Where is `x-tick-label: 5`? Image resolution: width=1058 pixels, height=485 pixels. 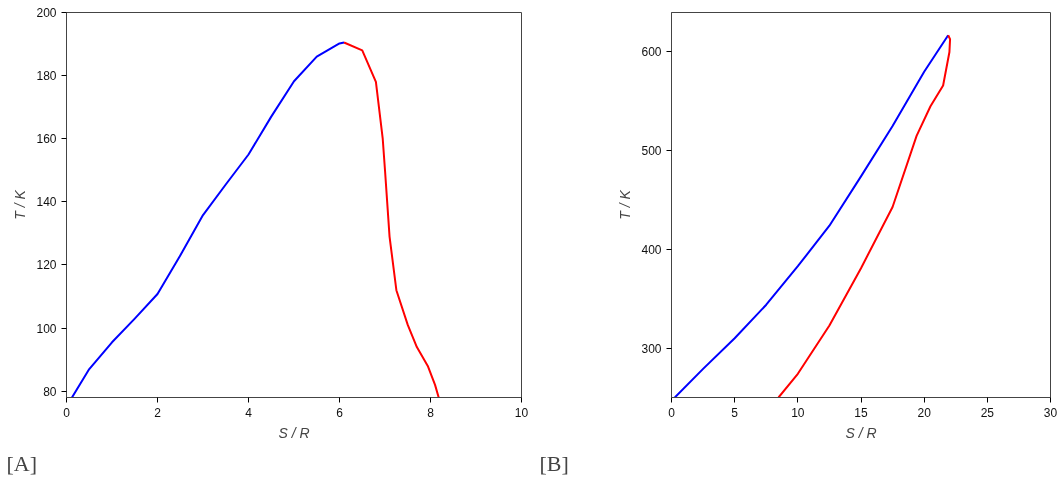 x-tick-label: 5 is located at coordinates (735, 412).